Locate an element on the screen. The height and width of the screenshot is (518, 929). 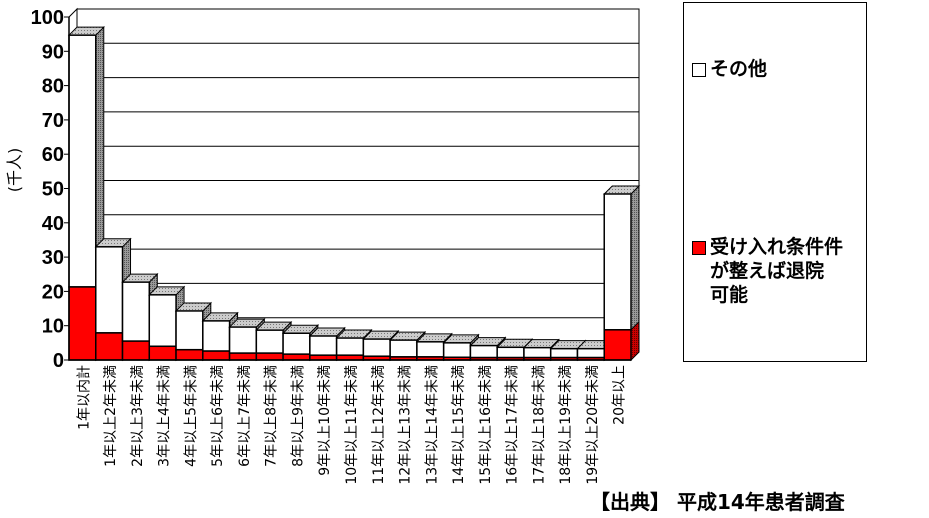
legend-label-line: 受け入れ条件件 is located at coordinates (777, 247).